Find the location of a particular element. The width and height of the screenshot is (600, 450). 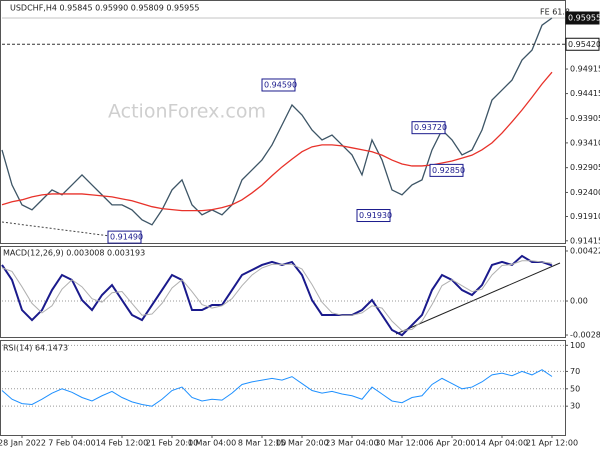

y-tick-label: 0.94915 is located at coordinates (585, 69).